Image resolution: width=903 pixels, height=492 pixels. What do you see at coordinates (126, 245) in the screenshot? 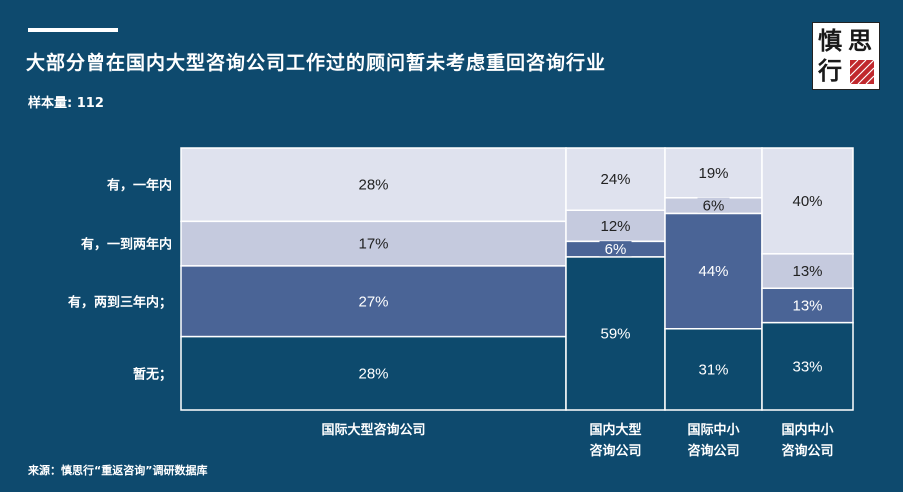
I see `segment-label: 有，一到两年内` at bounding box center [126, 245].